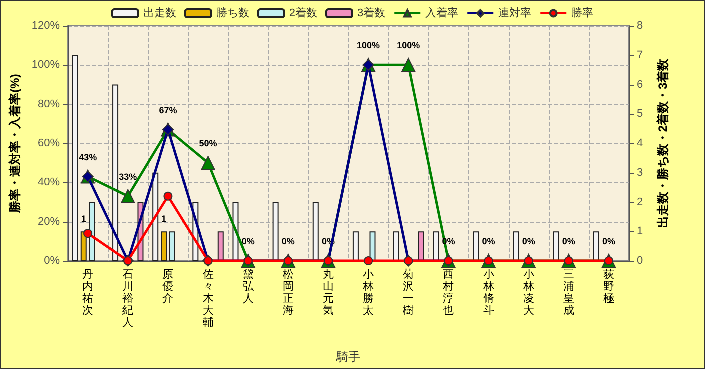  Describe the element at coordinates (128, 177) in the screenshot. I see `data-label: 33%` at that location.